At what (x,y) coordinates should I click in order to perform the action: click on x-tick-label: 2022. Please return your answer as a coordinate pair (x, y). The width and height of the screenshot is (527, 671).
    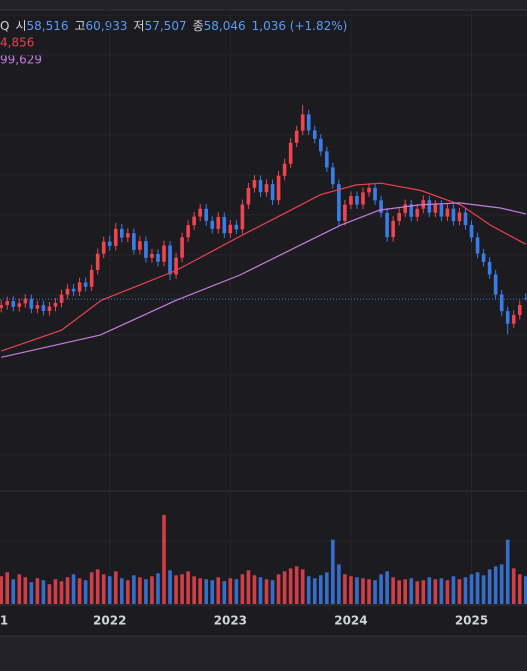
    Looking at the image, I should click on (109, 621).